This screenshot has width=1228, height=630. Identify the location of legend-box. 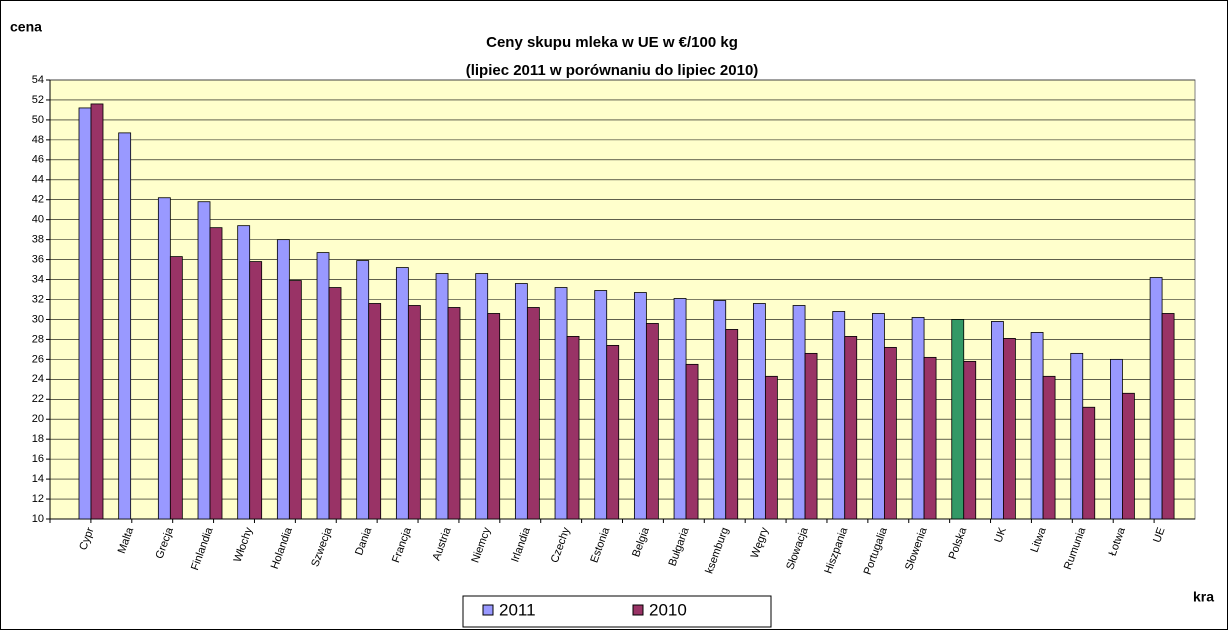
(617, 611).